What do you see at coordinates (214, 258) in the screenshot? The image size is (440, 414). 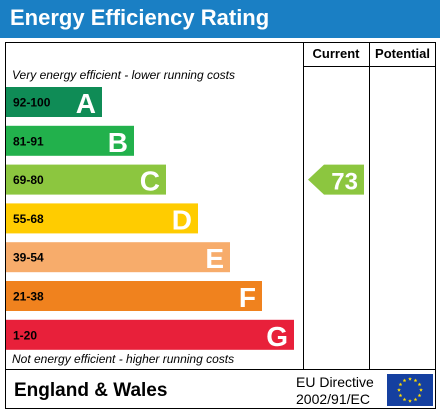 I see `band-letter-e: E` at bounding box center [214, 258].